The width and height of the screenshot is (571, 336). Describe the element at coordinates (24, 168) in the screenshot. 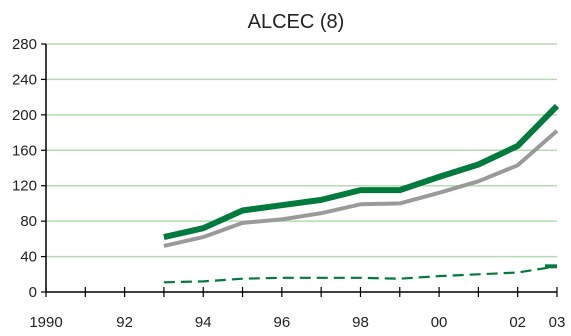

I see `y-tick-labels: 0 40 80 120 160 200 240 280` at that location.